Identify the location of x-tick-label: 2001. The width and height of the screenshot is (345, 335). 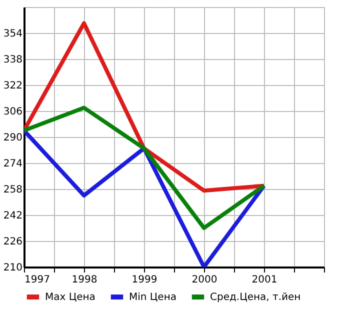
(265, 280).